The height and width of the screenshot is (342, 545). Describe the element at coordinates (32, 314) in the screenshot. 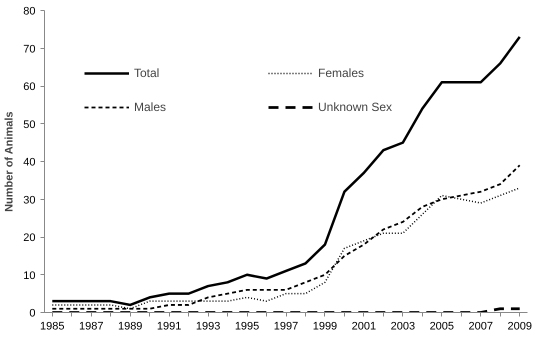

I see `y-tick-label: 0` at that location.